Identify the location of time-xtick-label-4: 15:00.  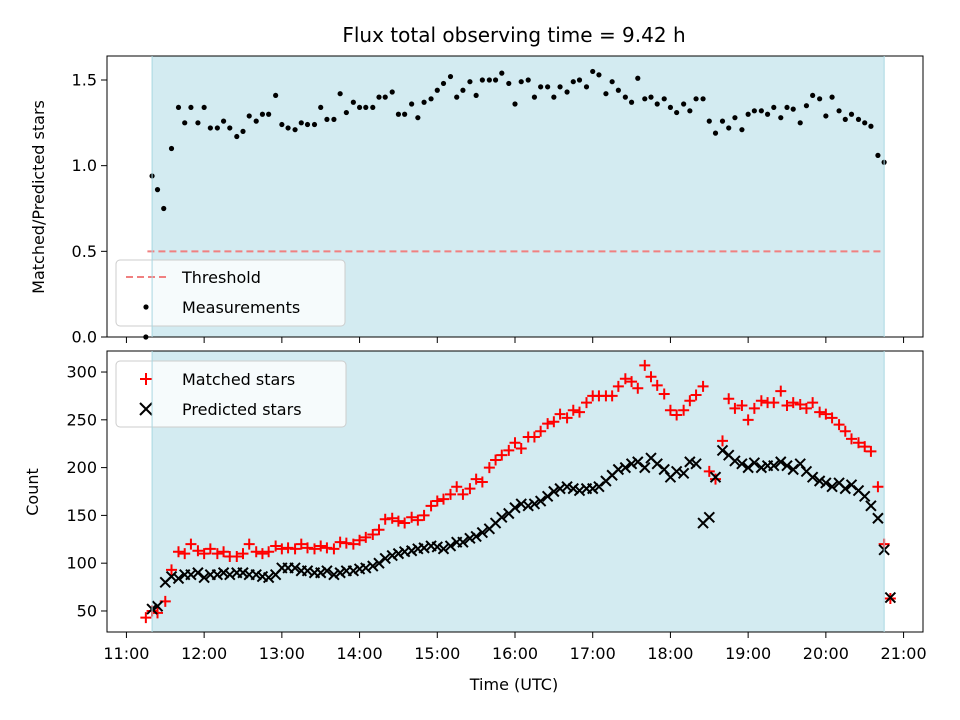
(437, 653).